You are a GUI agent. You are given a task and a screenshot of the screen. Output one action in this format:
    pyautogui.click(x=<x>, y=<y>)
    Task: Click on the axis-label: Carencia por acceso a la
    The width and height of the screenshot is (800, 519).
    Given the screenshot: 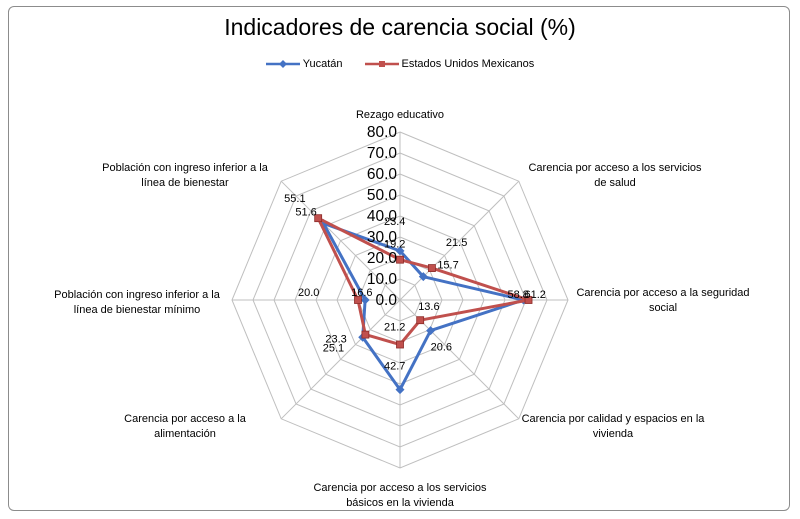 What is the action you would take?
    pyautogui.click(x=185, y=419)
    